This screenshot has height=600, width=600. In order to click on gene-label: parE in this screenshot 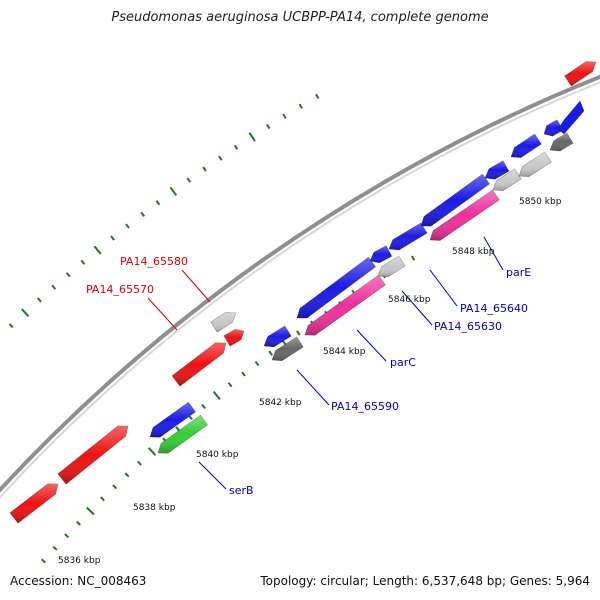, I will do `click(518, 272)`.